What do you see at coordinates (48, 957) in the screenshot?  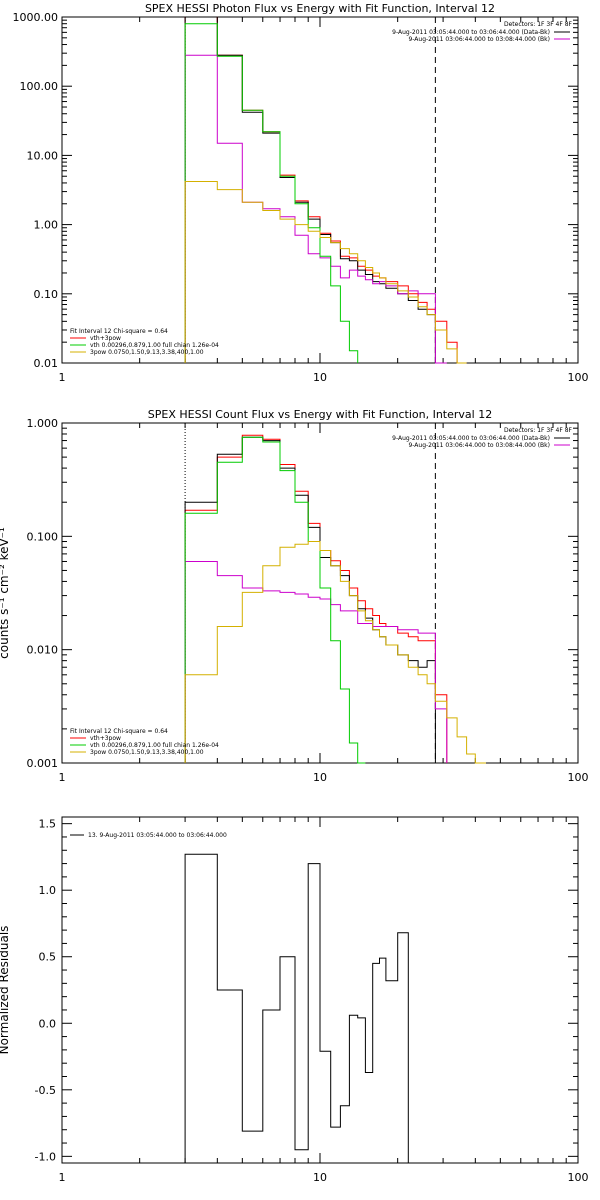 I see `y-tick-label: 0.5` at bounding box center [48, 957].